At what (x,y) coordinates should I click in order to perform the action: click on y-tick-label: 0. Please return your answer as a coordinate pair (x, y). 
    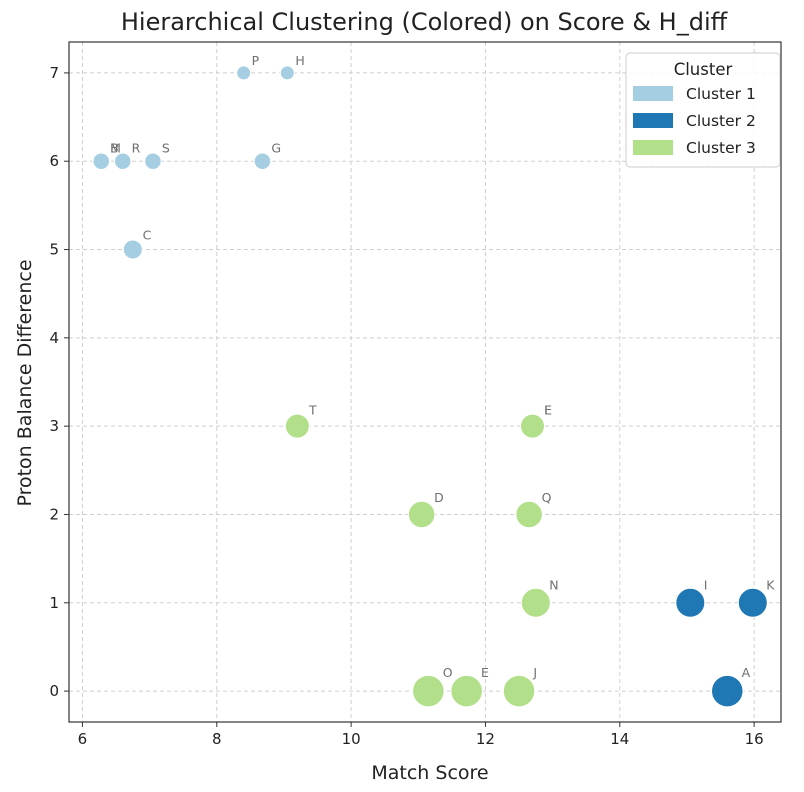
    Looking at the image, I should click on (54, 691).